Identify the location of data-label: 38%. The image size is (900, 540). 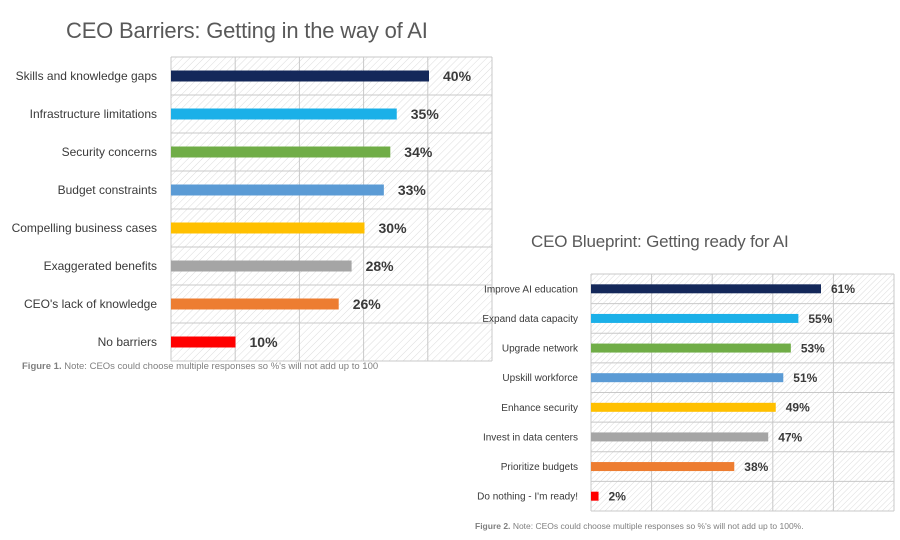
(756, 467).